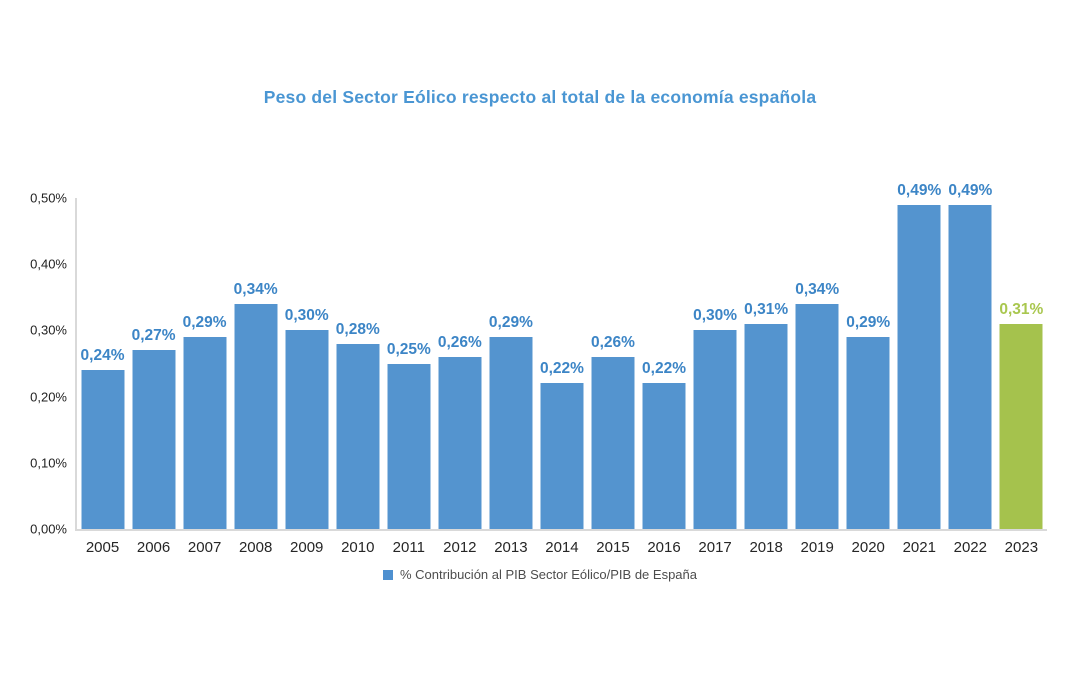 The image size is (1080, 675). Describe the element at coordinates (102, 547) in the screenshot. I see `x-axis-tick-label: 2005` at that location.